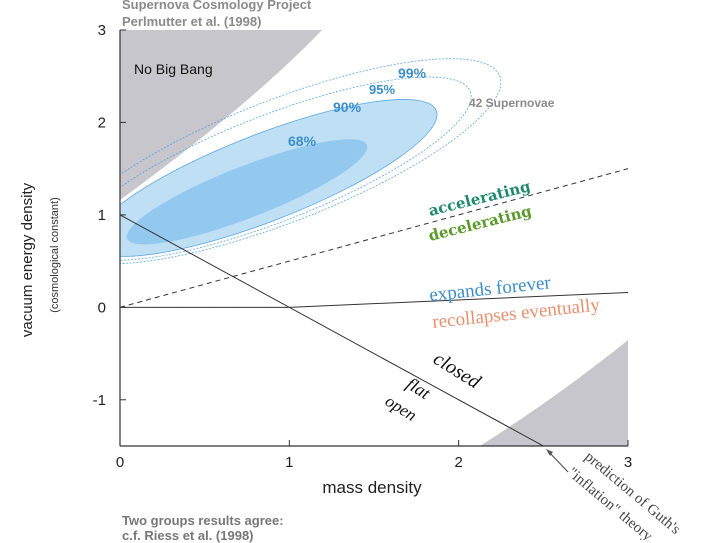 The width and height of the screenshot is (720, 543). What do you see at coordinates (203, 520) in the screenshot?
I see `footer-line-1: Two groups results agree:` at bounding box center [203, 520].